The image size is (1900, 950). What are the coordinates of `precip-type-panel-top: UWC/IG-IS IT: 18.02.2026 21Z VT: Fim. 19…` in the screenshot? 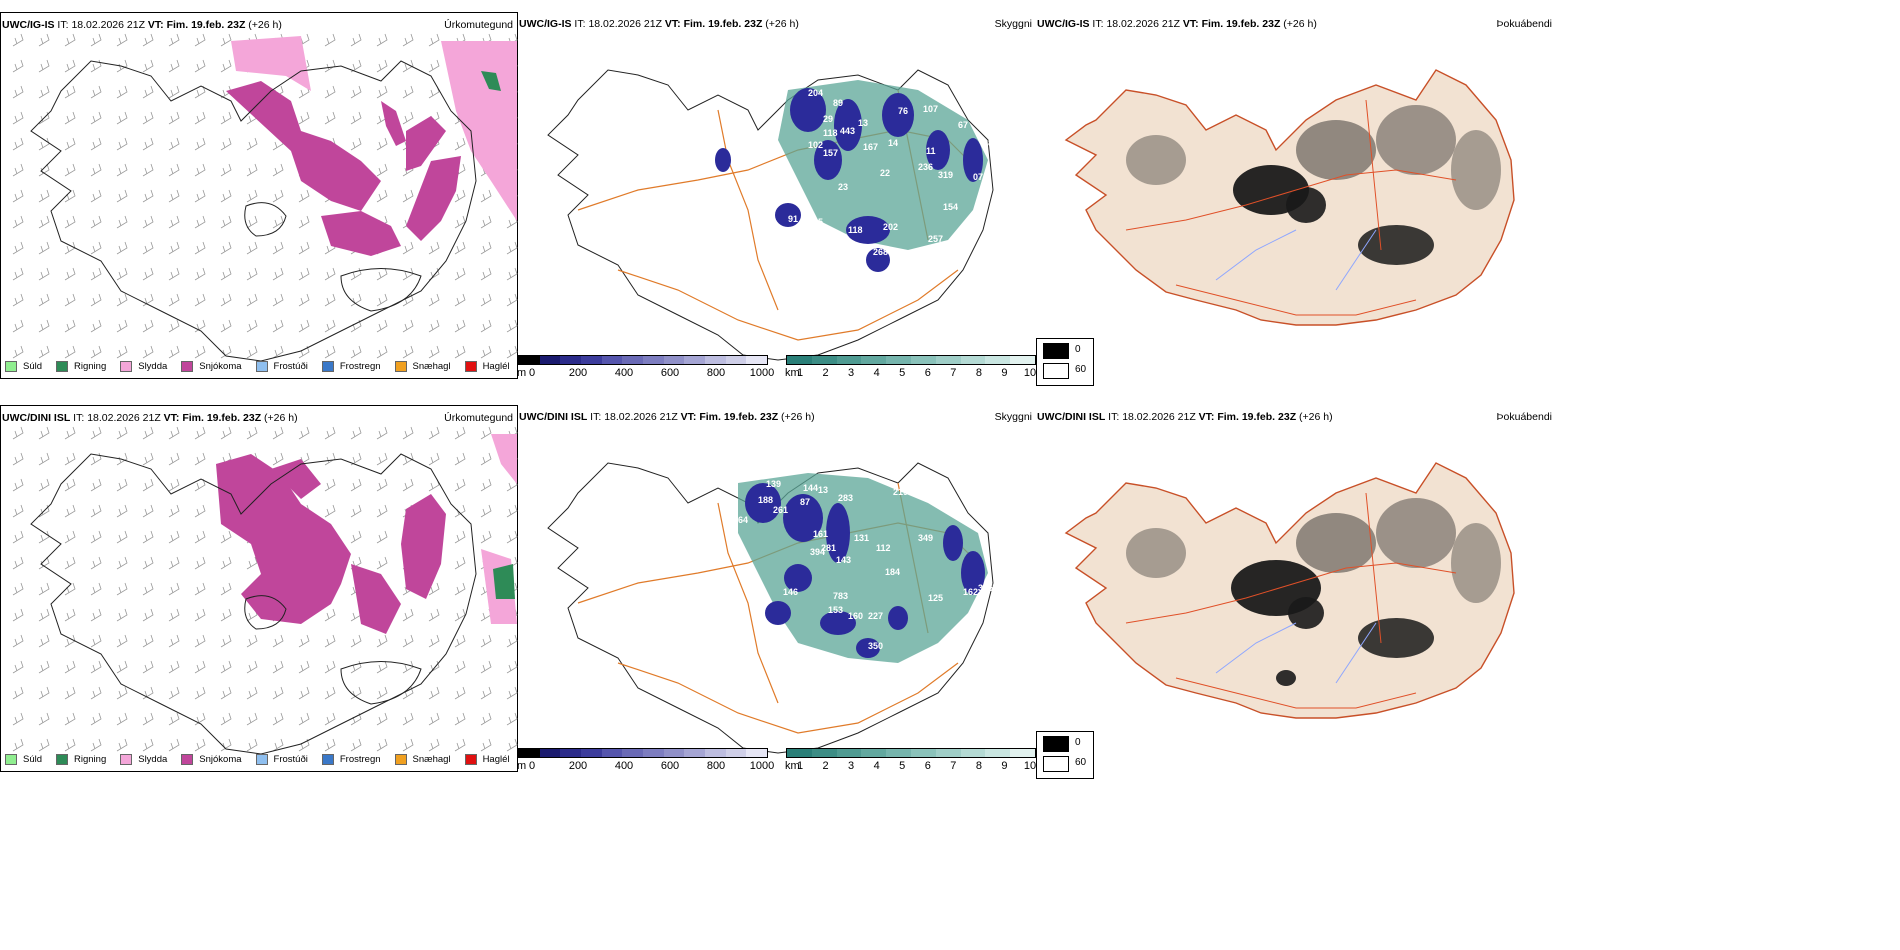 It's located at (259, 195).